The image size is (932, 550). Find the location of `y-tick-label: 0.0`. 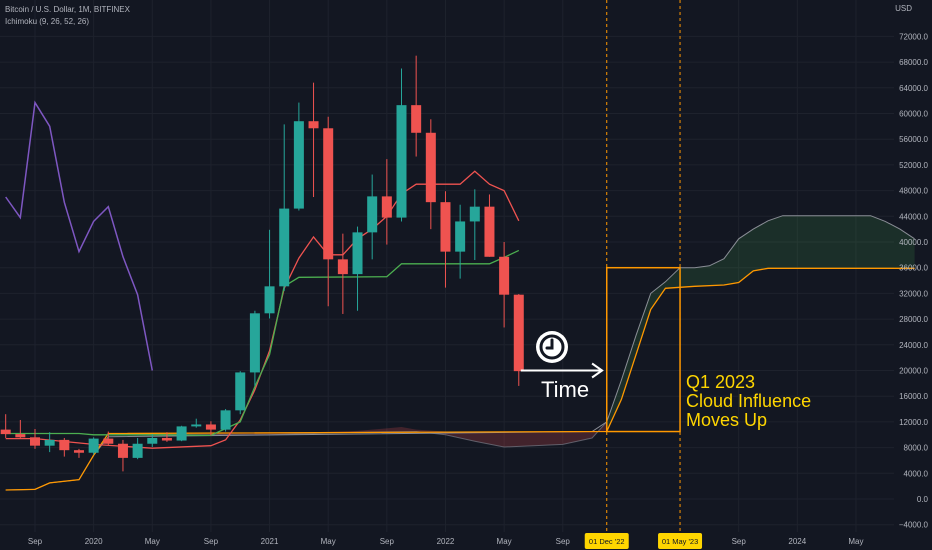

y-tick-label: 0.0 is located at coordinates (923, 499).